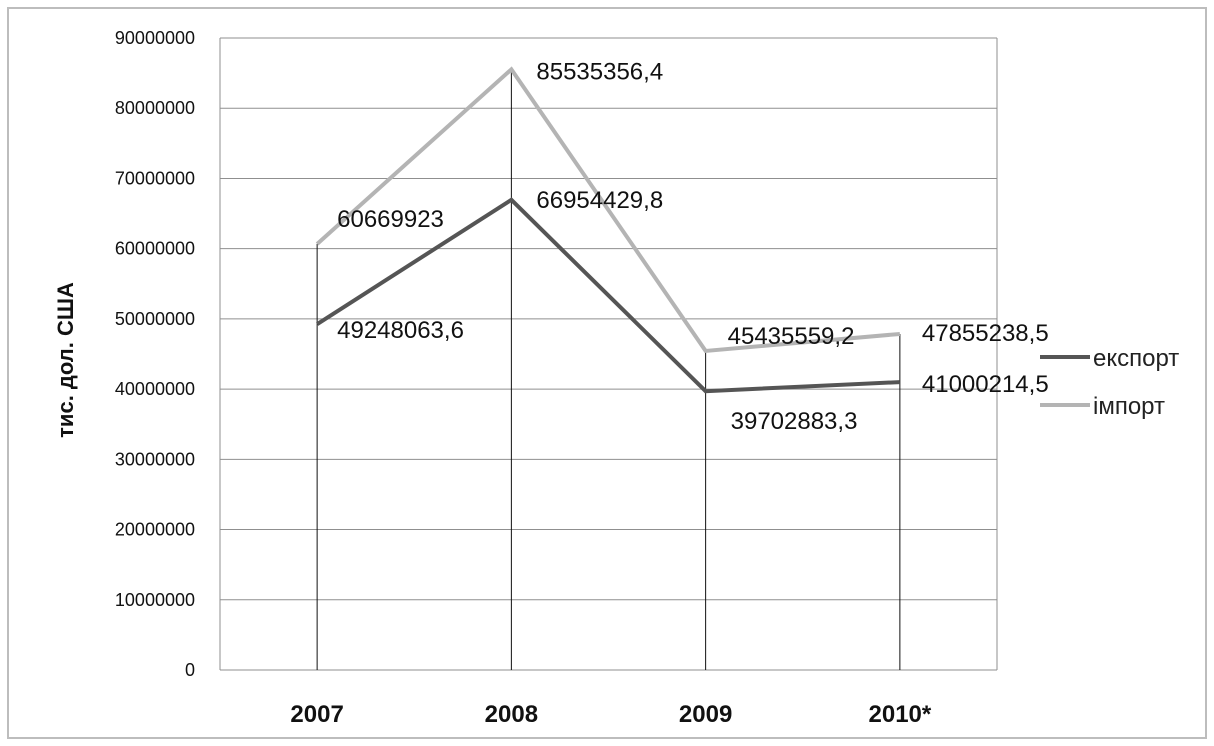 The image size is (1214, 746). Describe the element at coordinates (1129, 406) in the screenshot. I see `legend-label: імпорт` at that location.